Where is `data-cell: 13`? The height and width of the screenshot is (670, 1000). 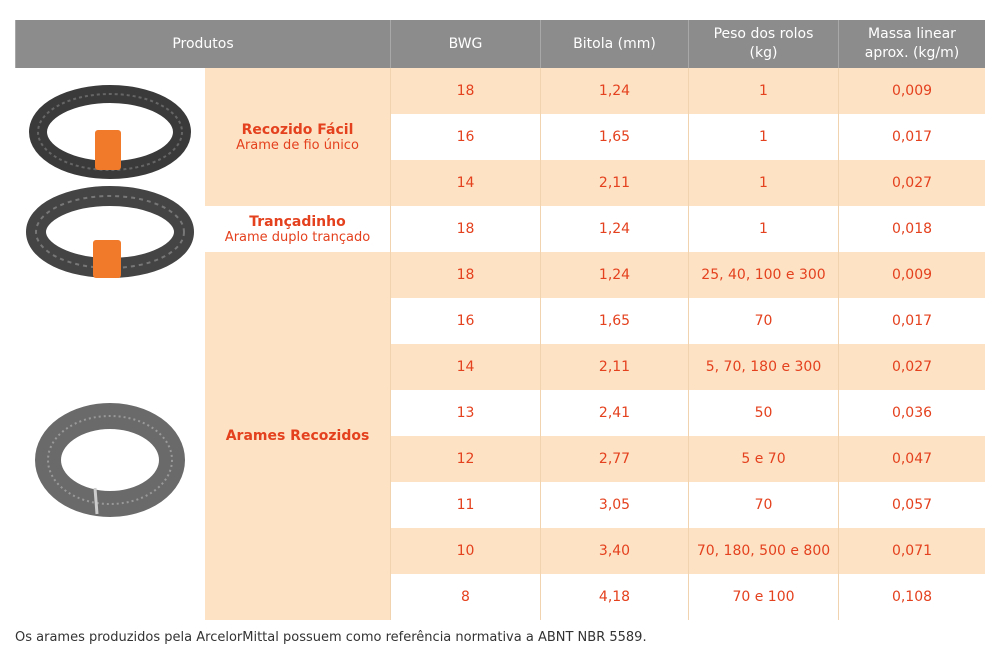 data-cell: 13 is located at coordinates (465, 413).